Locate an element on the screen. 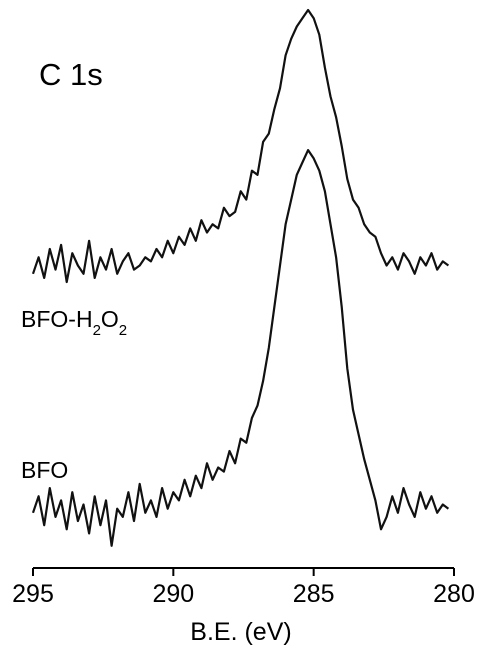 The width and height of the screenshot is (481, 650). x-tick-label-280: 280 is located at coordinates (454, 594).